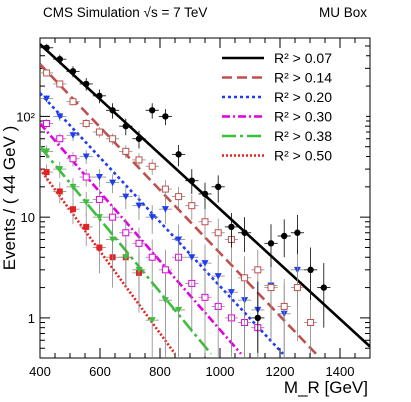 This screenshot has width=411, height=402. What do you see at coordinates (303, 117) in the screenshot?
I see `legend-label: R² > 0.30` at bounding box center [303, 117].